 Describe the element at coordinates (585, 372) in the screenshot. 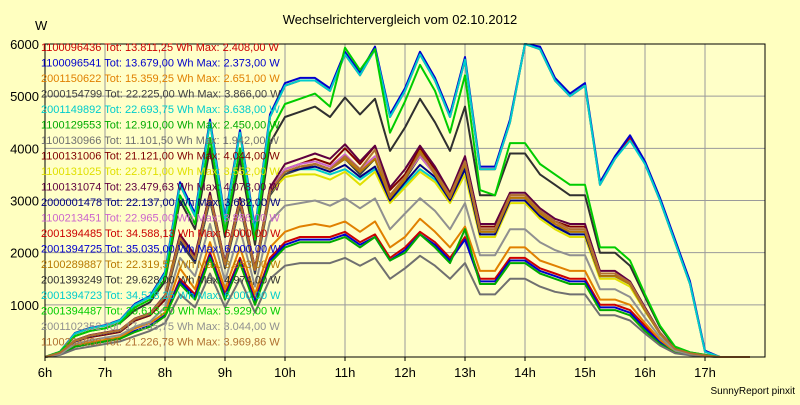

I see `x-tick-label: 15h` at that location.